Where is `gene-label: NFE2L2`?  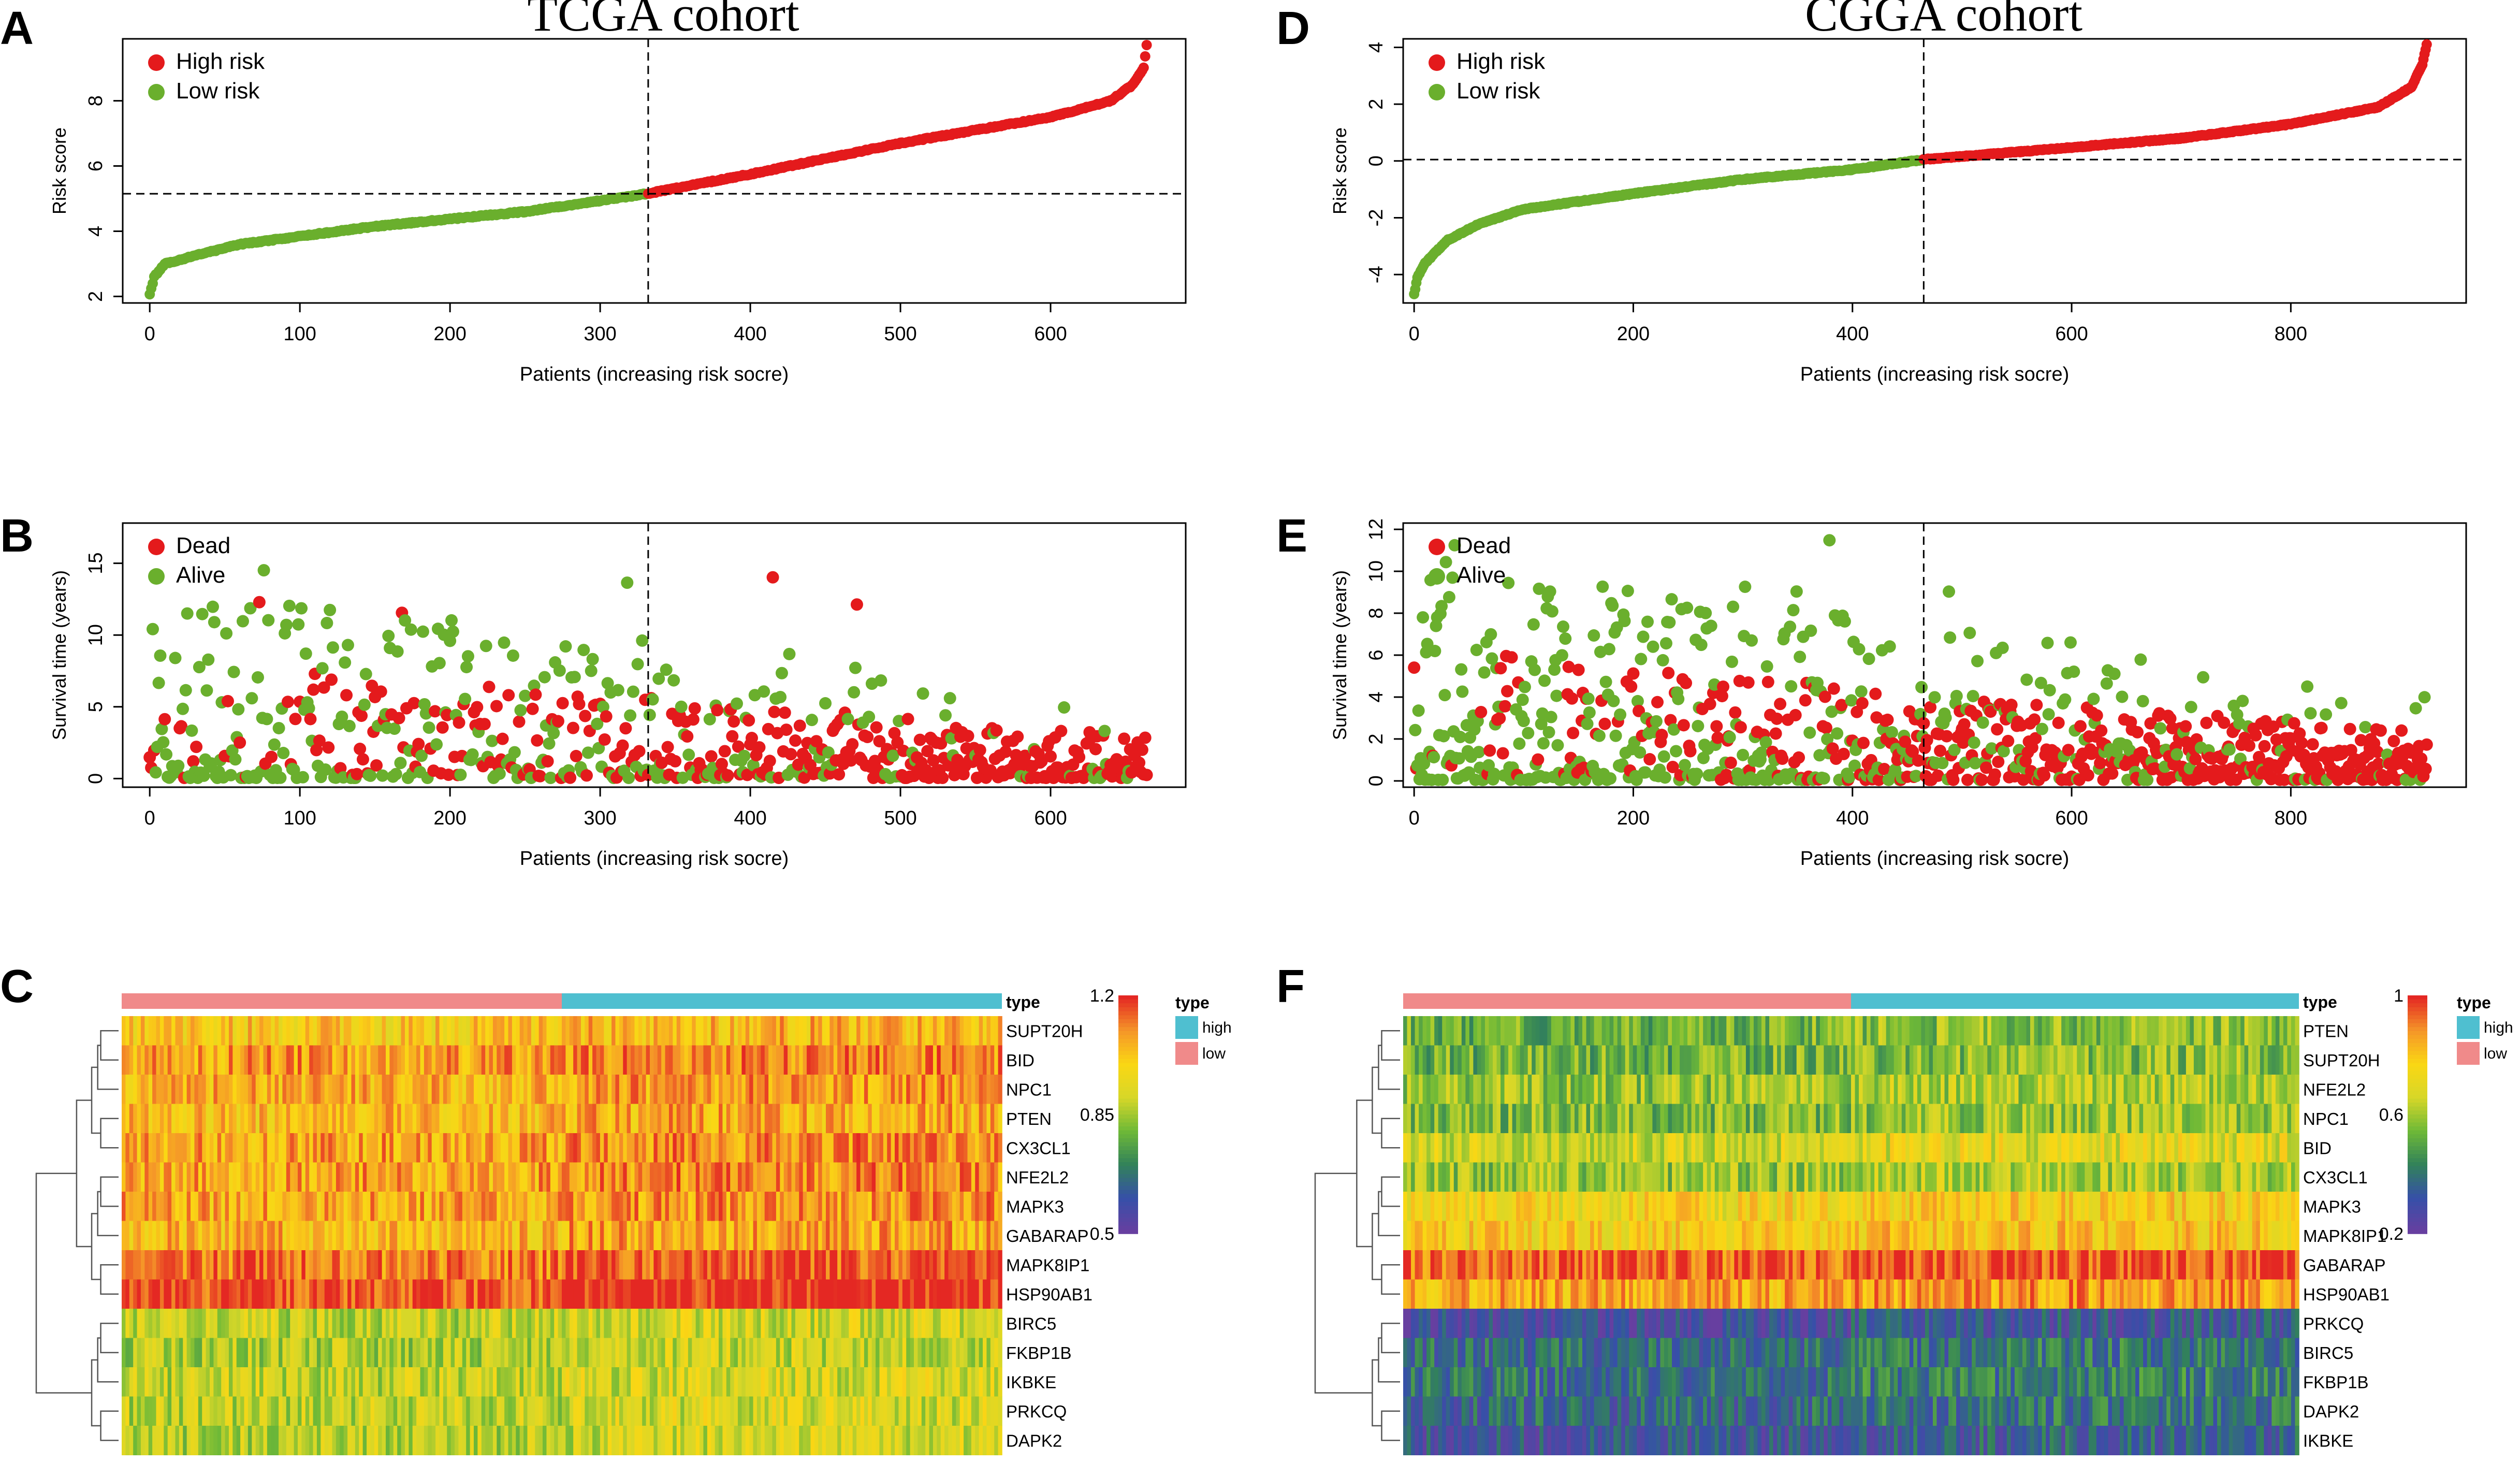 gene-label: NFE2L2 is located at coordinates (1037, 1178).